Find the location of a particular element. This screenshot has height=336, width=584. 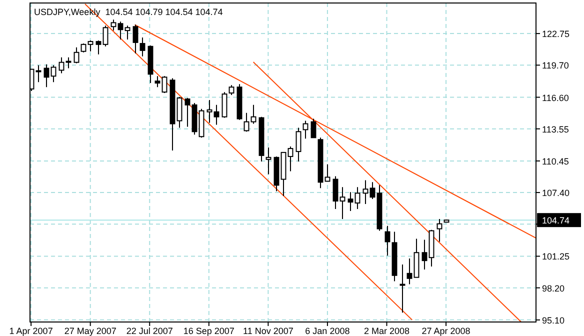

y-tick-label: 101.25 is located at coordinates (556, 257).